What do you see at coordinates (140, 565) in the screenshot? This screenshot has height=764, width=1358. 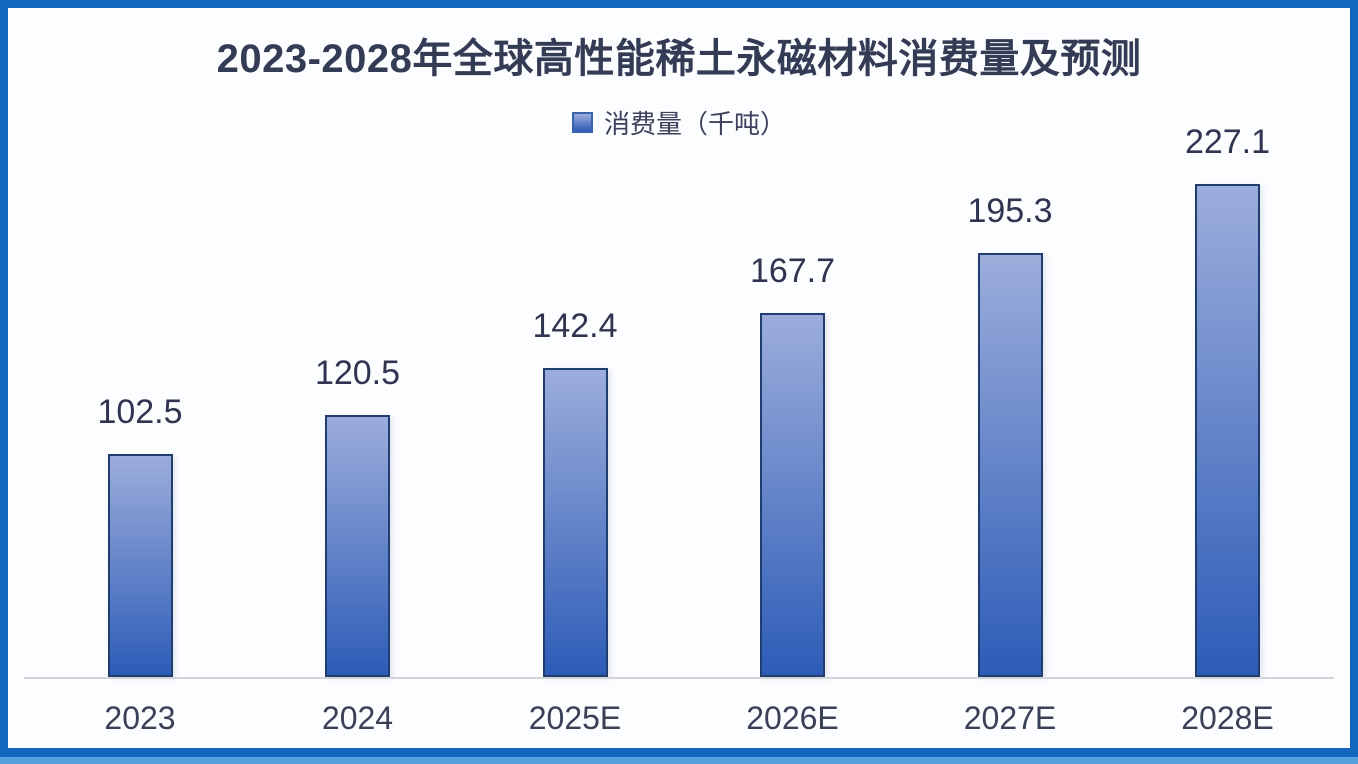 I see `bar-2023` at bounding box center [140, 565].